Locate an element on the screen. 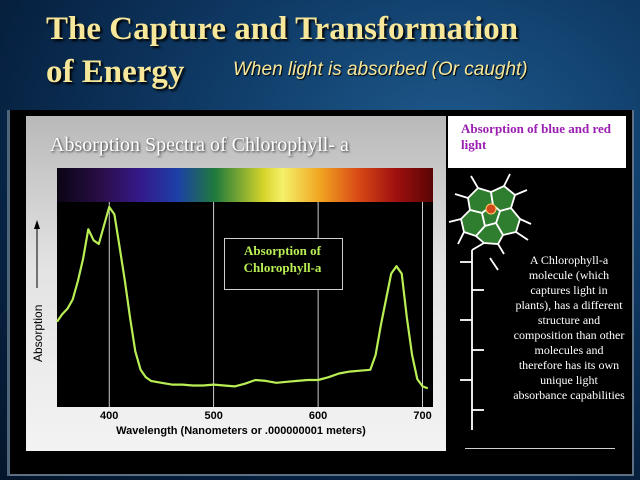 The height and width of the screenshot is (480, 640). slide-title: The Capture and Transformation of Energy is located at coordinates (282, 51).